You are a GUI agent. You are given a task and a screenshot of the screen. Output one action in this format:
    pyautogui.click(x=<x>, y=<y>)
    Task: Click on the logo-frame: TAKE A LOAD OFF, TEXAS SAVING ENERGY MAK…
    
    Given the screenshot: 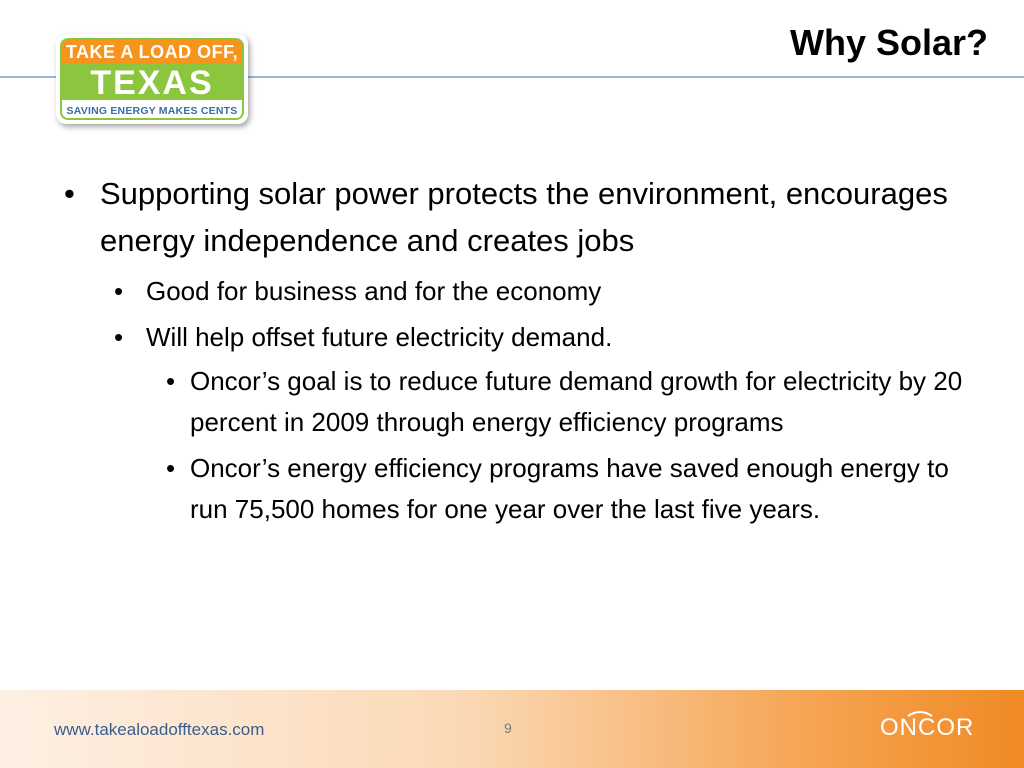 What is the action you would take?
    pyautogui.click(x=152, y=79)
    